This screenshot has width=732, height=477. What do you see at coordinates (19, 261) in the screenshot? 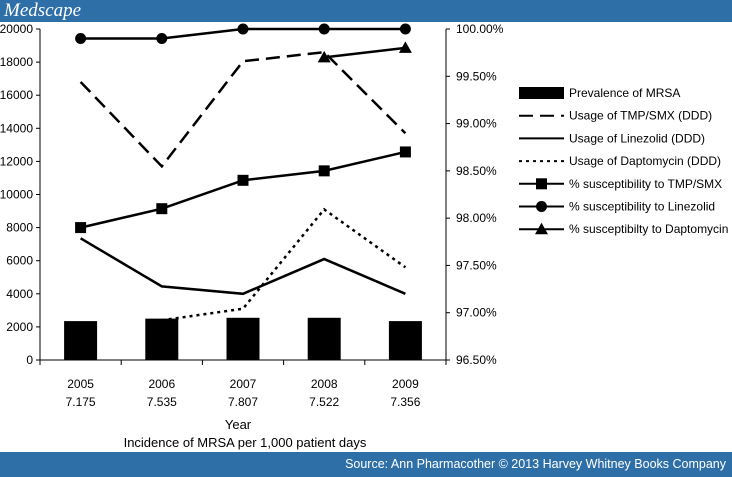
I see `left-tick-label: 6000` at bounding box center [19, 261].